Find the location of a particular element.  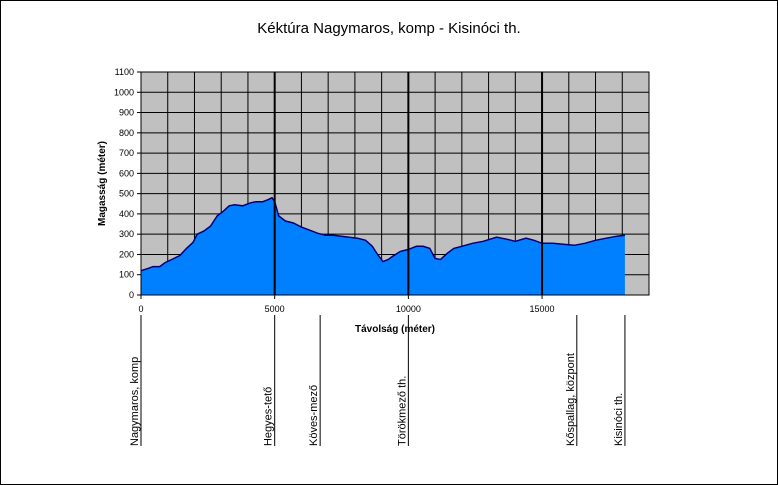

elevation-series is located at coordinates (382, 245).